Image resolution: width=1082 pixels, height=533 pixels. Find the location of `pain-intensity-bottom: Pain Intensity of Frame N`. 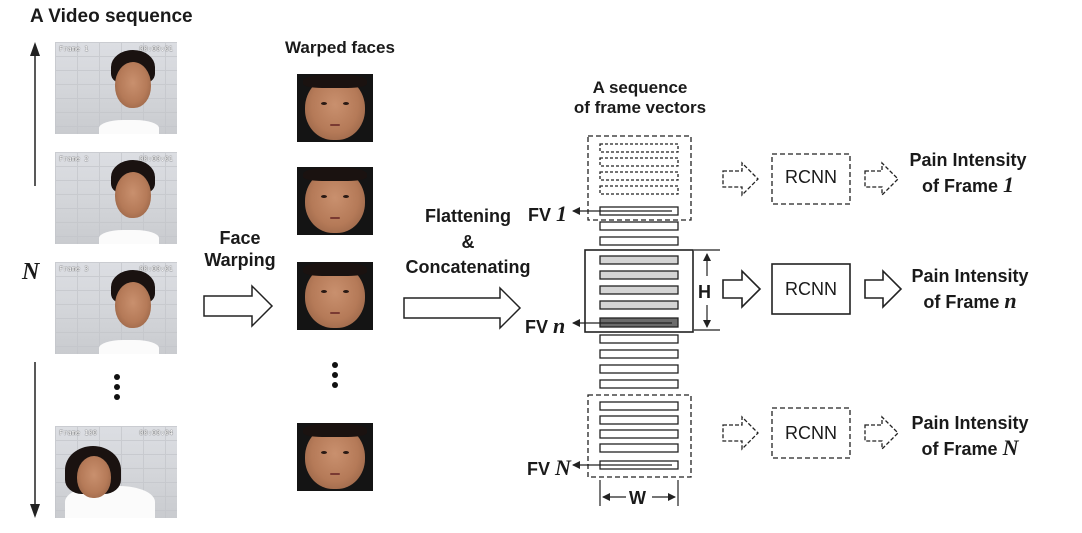

pain-intensity-bottom: Pain Intensity of Frame N is located at coordinates (970, 437).